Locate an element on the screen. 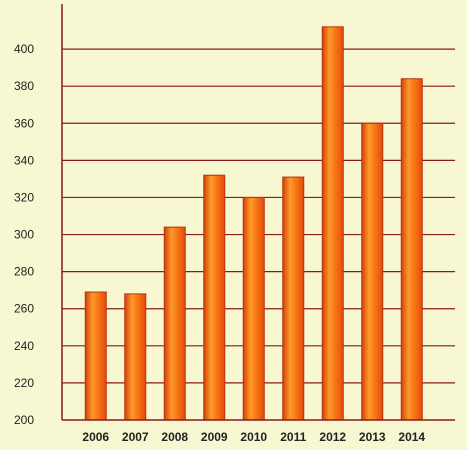  bar-2011 is located at coordinates (293, 298).